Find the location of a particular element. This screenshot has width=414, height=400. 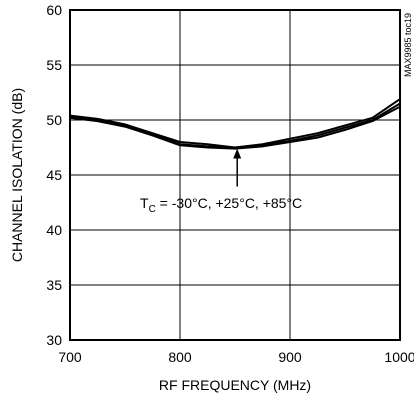

series-lines is located at coordinates (235, 124).